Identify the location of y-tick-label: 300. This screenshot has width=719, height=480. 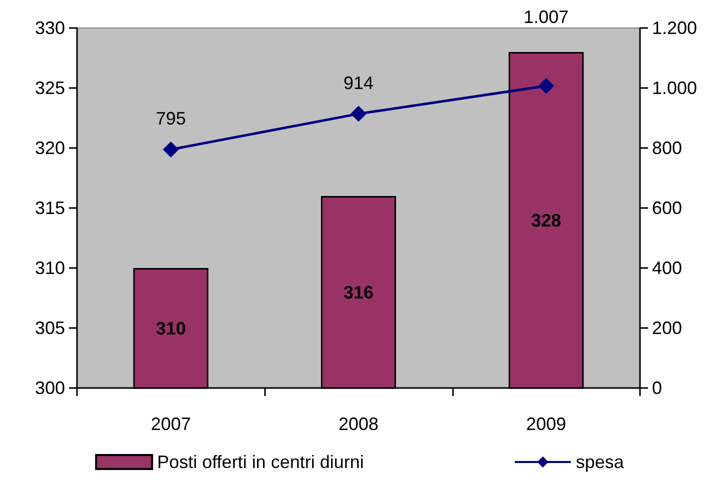
(49, 388).